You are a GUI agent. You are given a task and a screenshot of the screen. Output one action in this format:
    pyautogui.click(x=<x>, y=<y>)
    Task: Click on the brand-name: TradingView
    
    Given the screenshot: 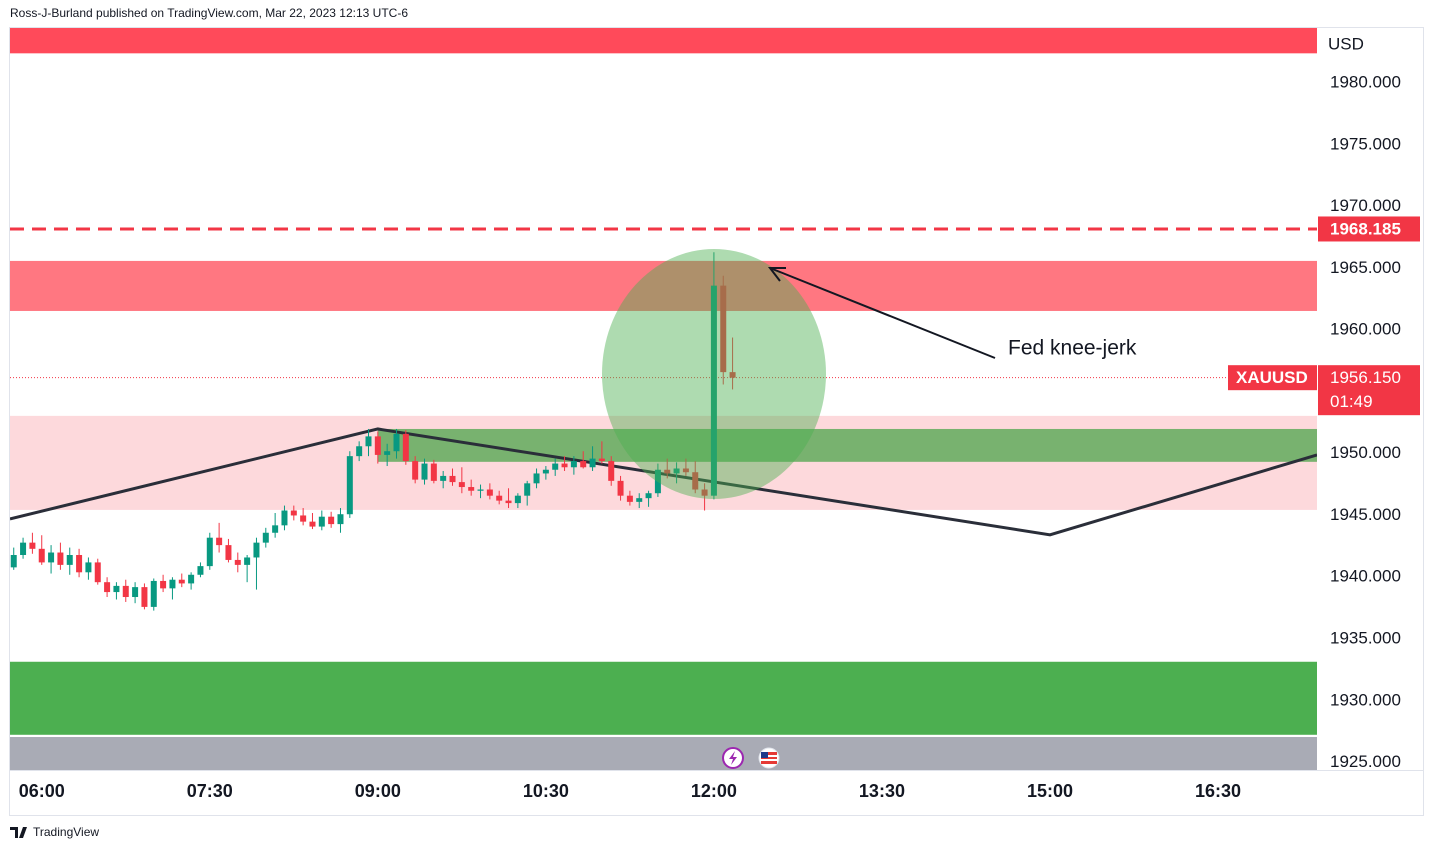 What is the action you would take?
    pyautogui.click(x=66, y=832)
    